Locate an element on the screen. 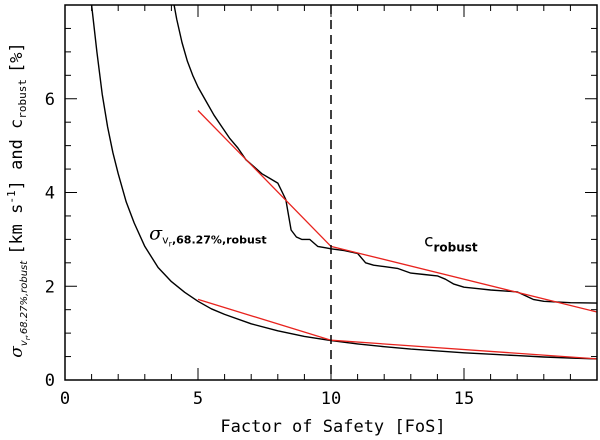  y-label-percent: [%] is located at coordinates (17, 57).